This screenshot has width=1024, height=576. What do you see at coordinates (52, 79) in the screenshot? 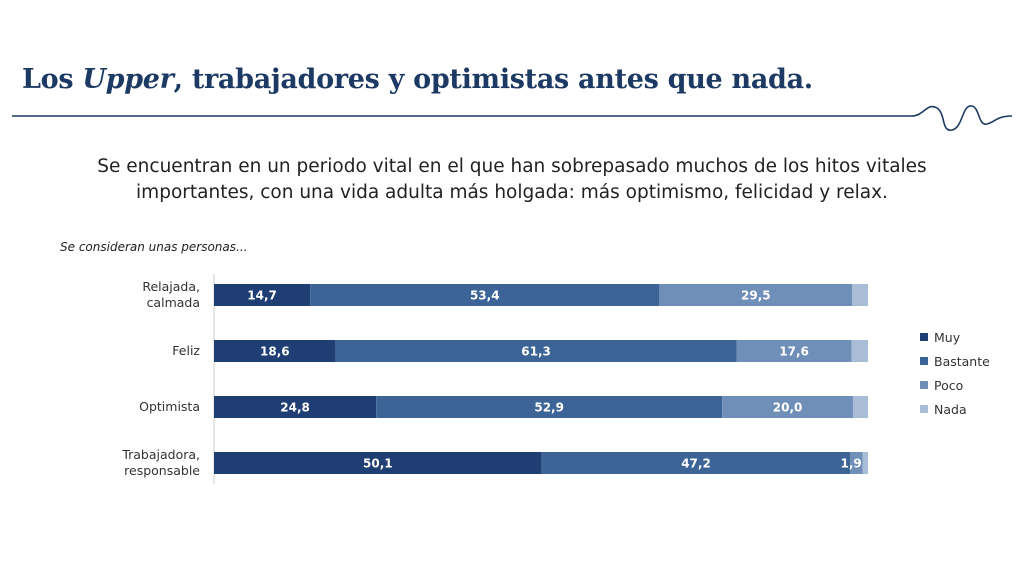
I see `title-text-start: Los` at bounding box center [52, 79].